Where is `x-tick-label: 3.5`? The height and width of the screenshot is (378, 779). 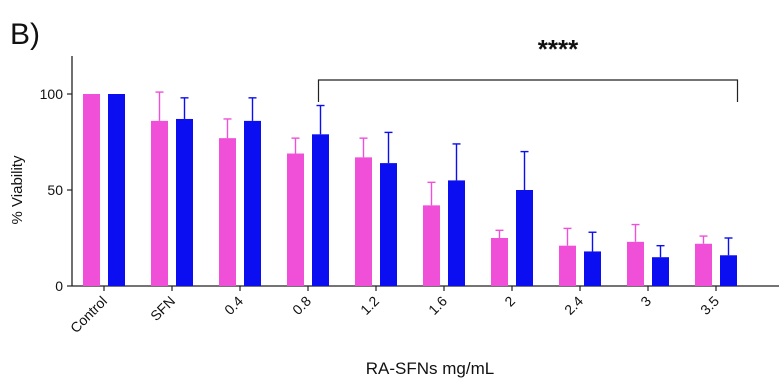
x-tick-label: 3.5 is located at coordinates (709, 305).